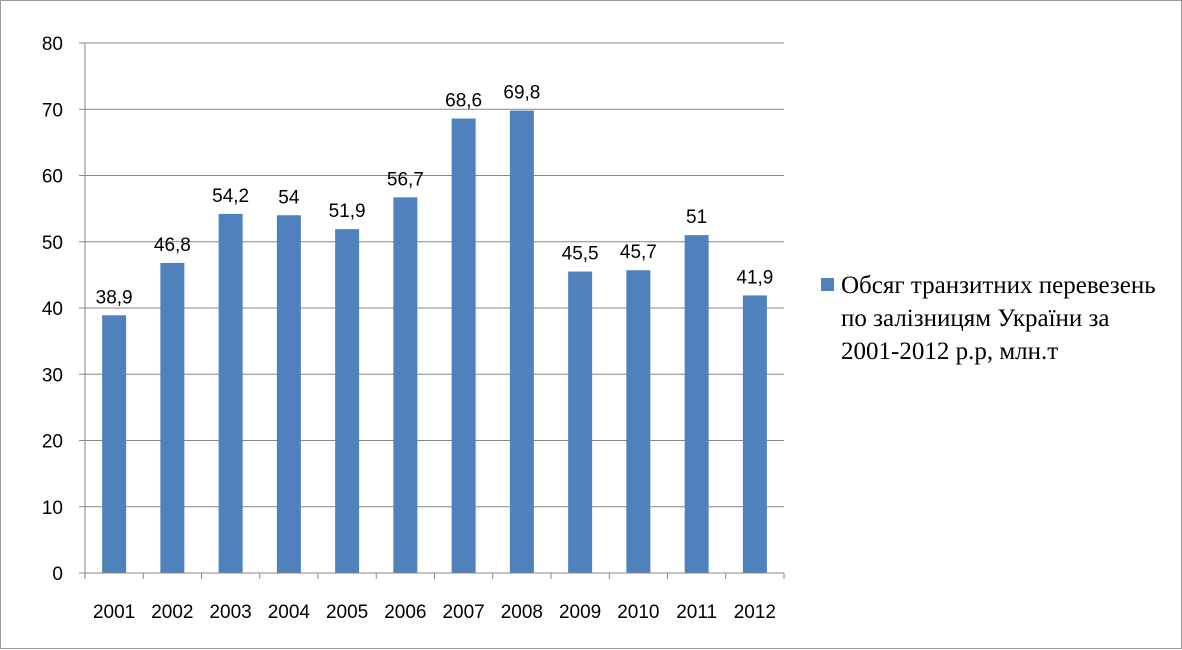 This screenshot has width=1182, height=650. Describe the element at coordinates (52, 442) in the screenshot. I see `y-tick-label: 20` at that location.